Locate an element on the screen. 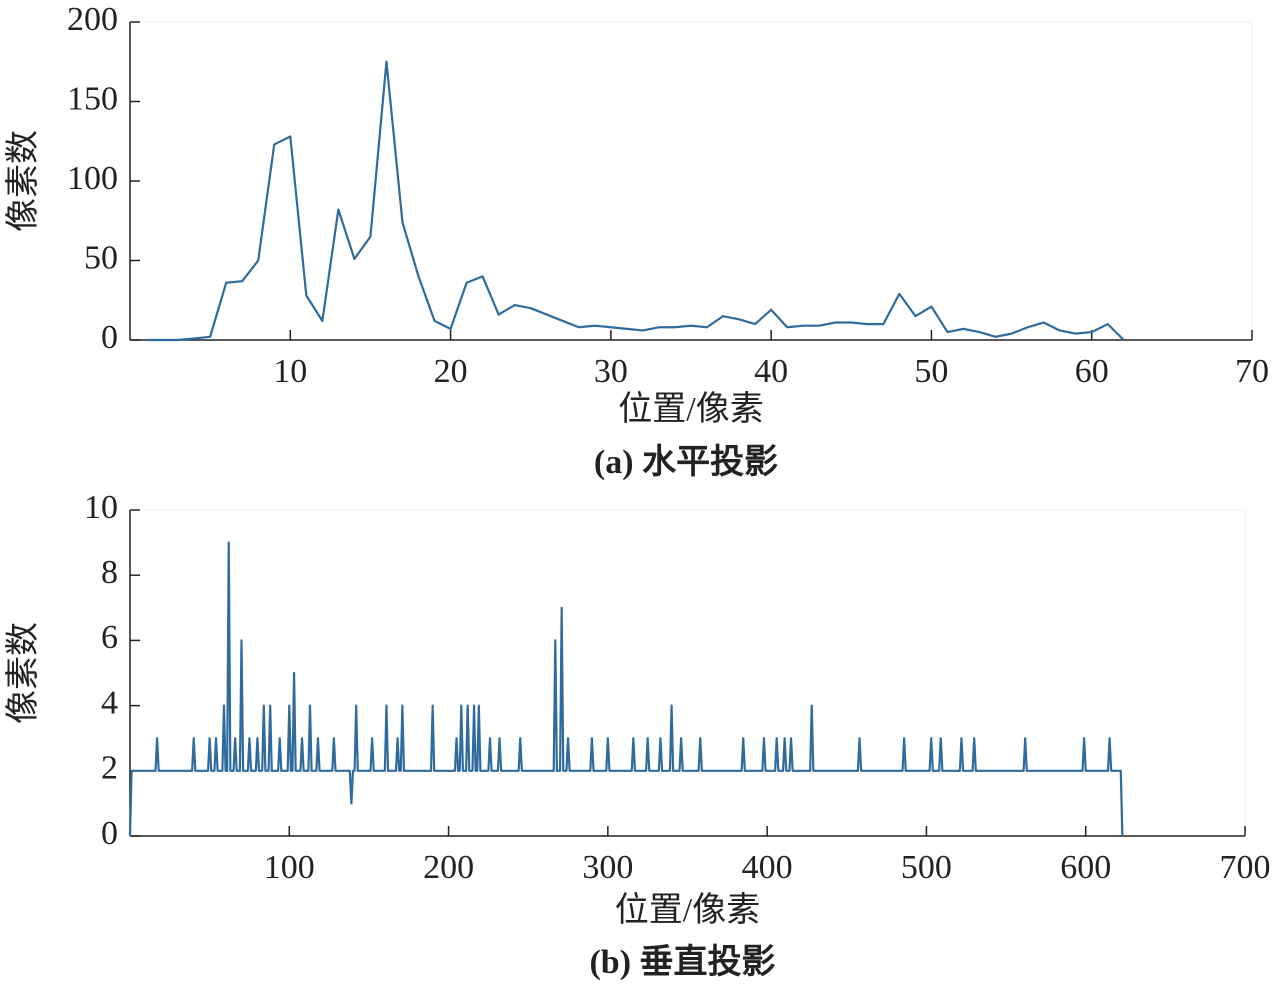 This screenshot has width=1280, height=991. x-tick-label: 20 is located at coordinates (451, 371).